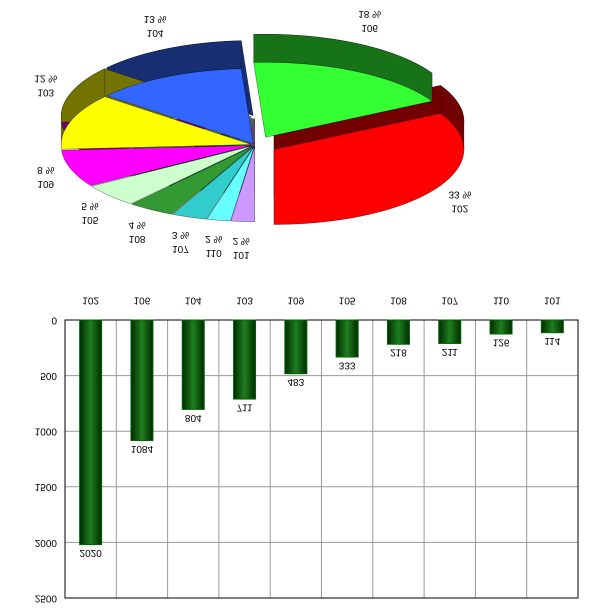 The height and width of the screenshot is (615, 597). I want to click on y-tick-label: 2000, so click(46, 542).